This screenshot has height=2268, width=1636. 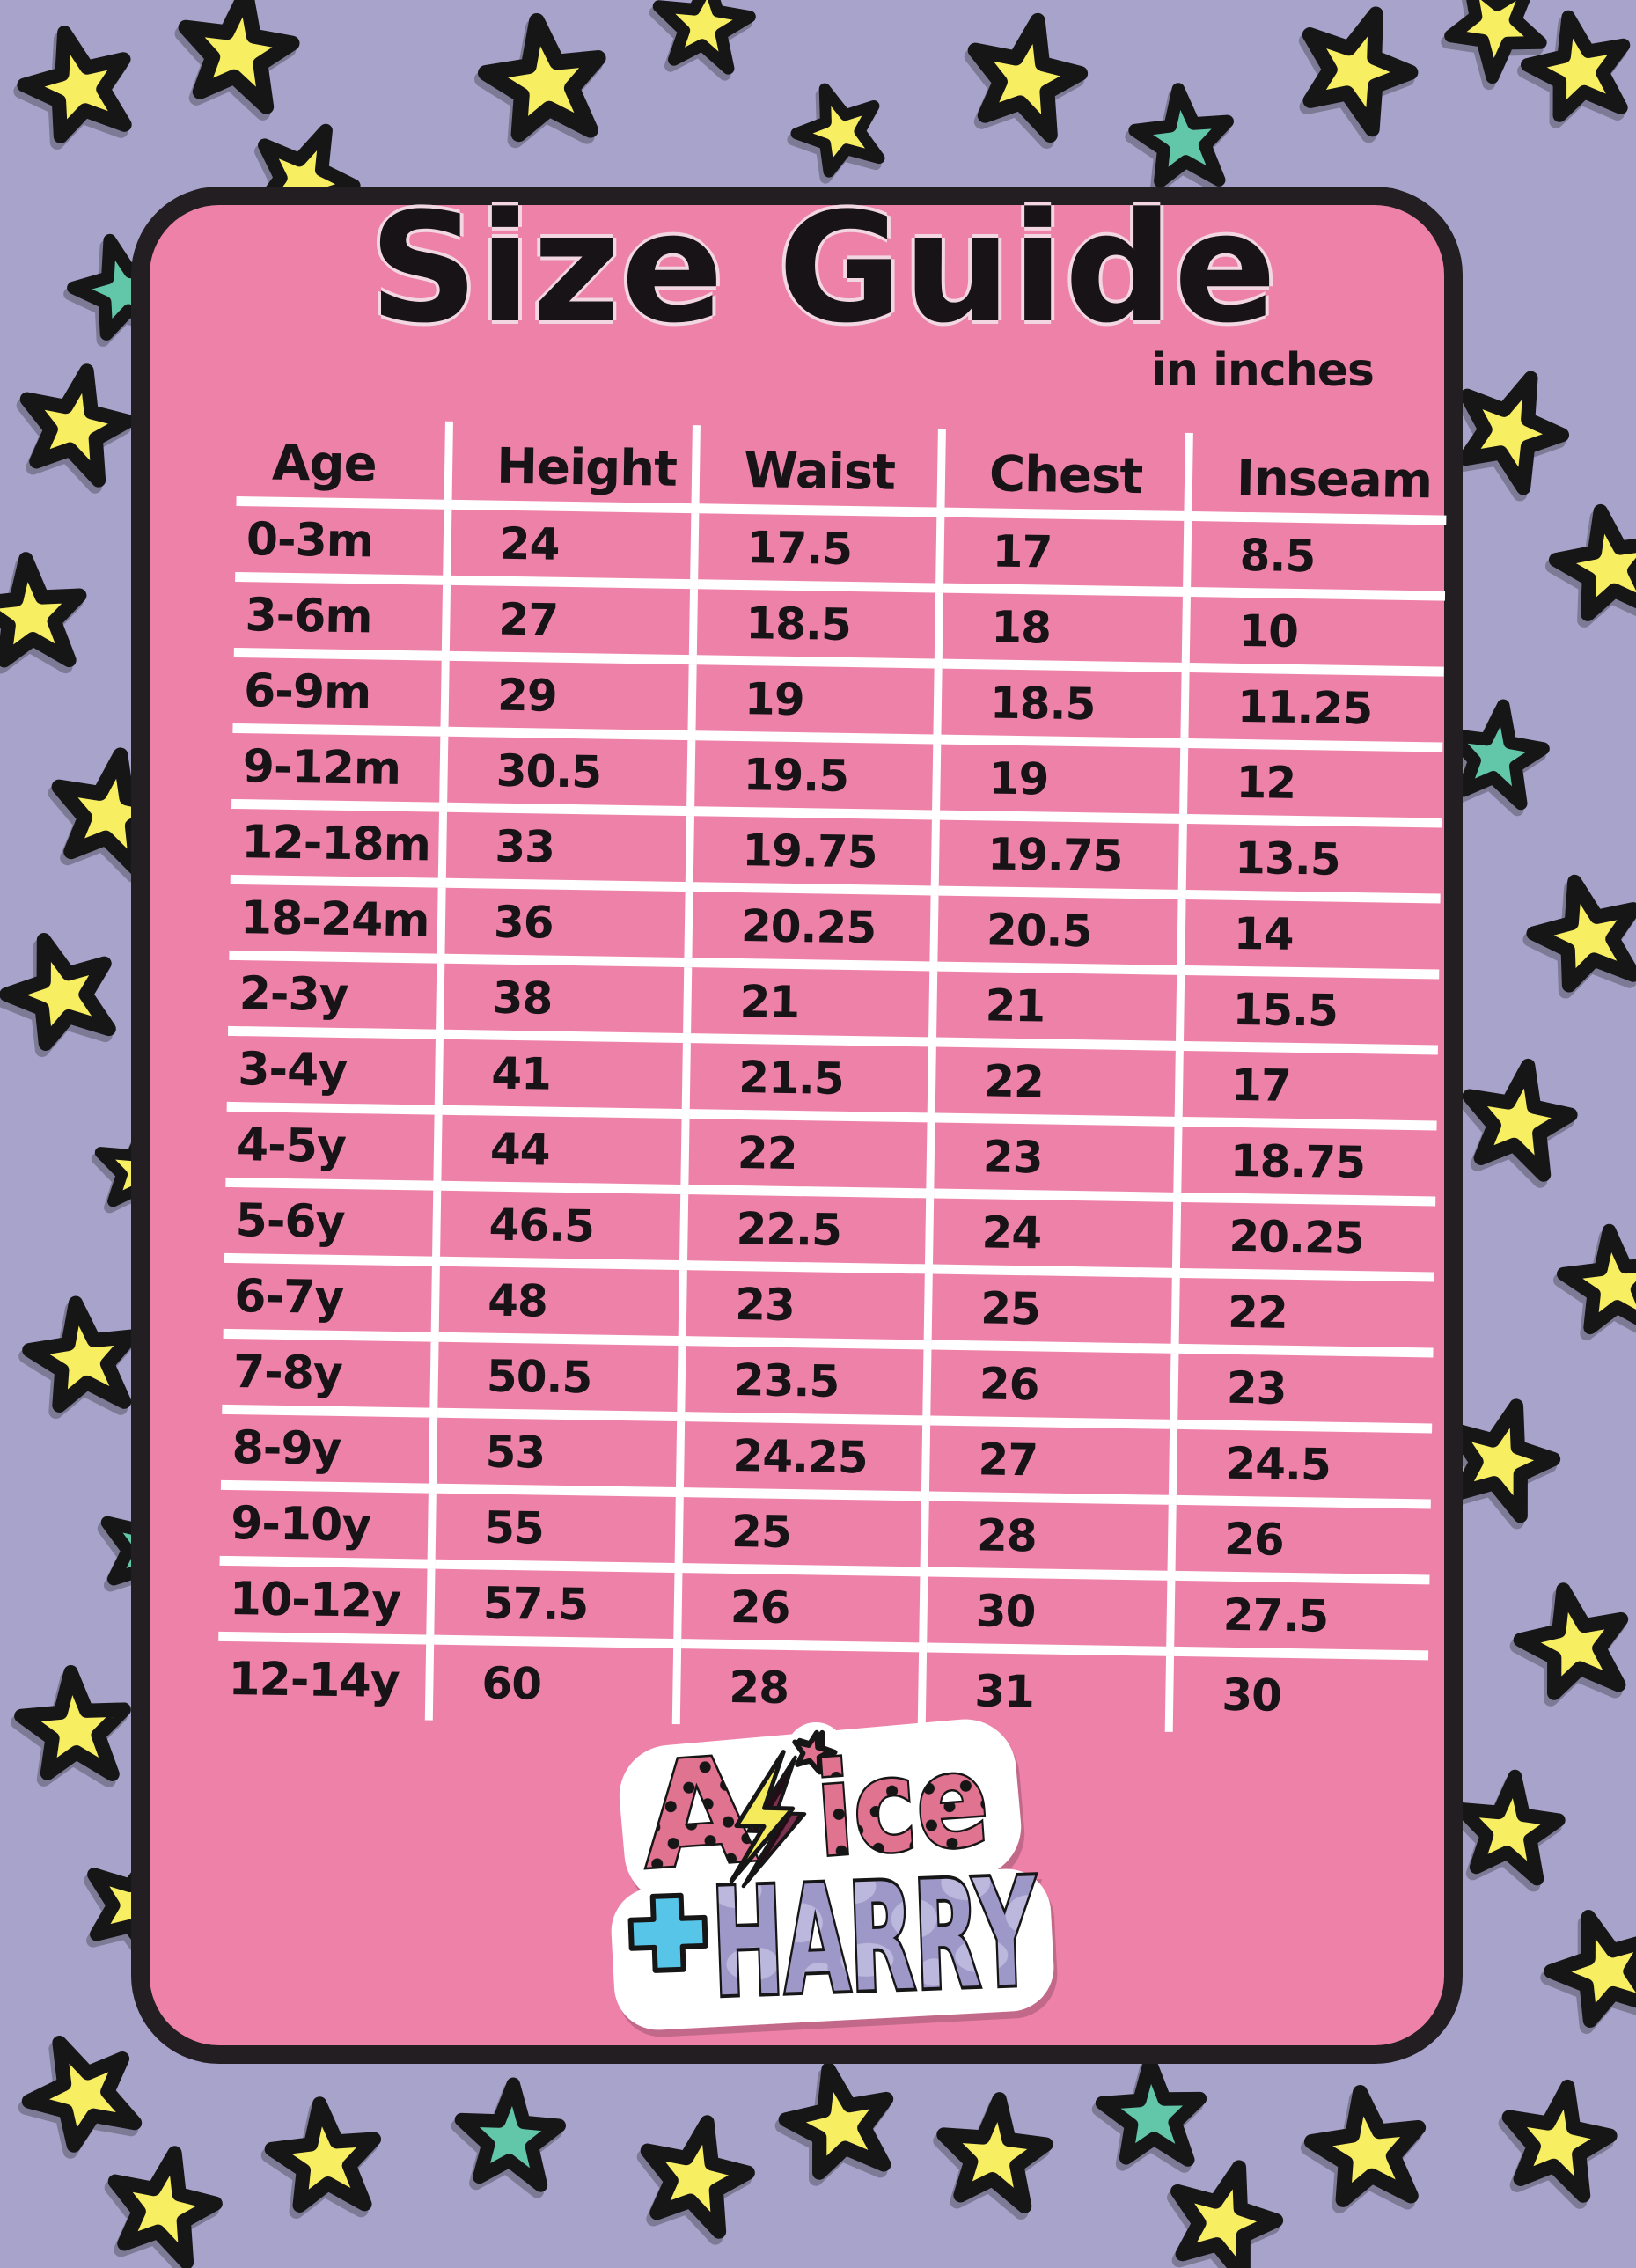 I want to click on table-cell: 22.5, so click(x=810, y=1234).